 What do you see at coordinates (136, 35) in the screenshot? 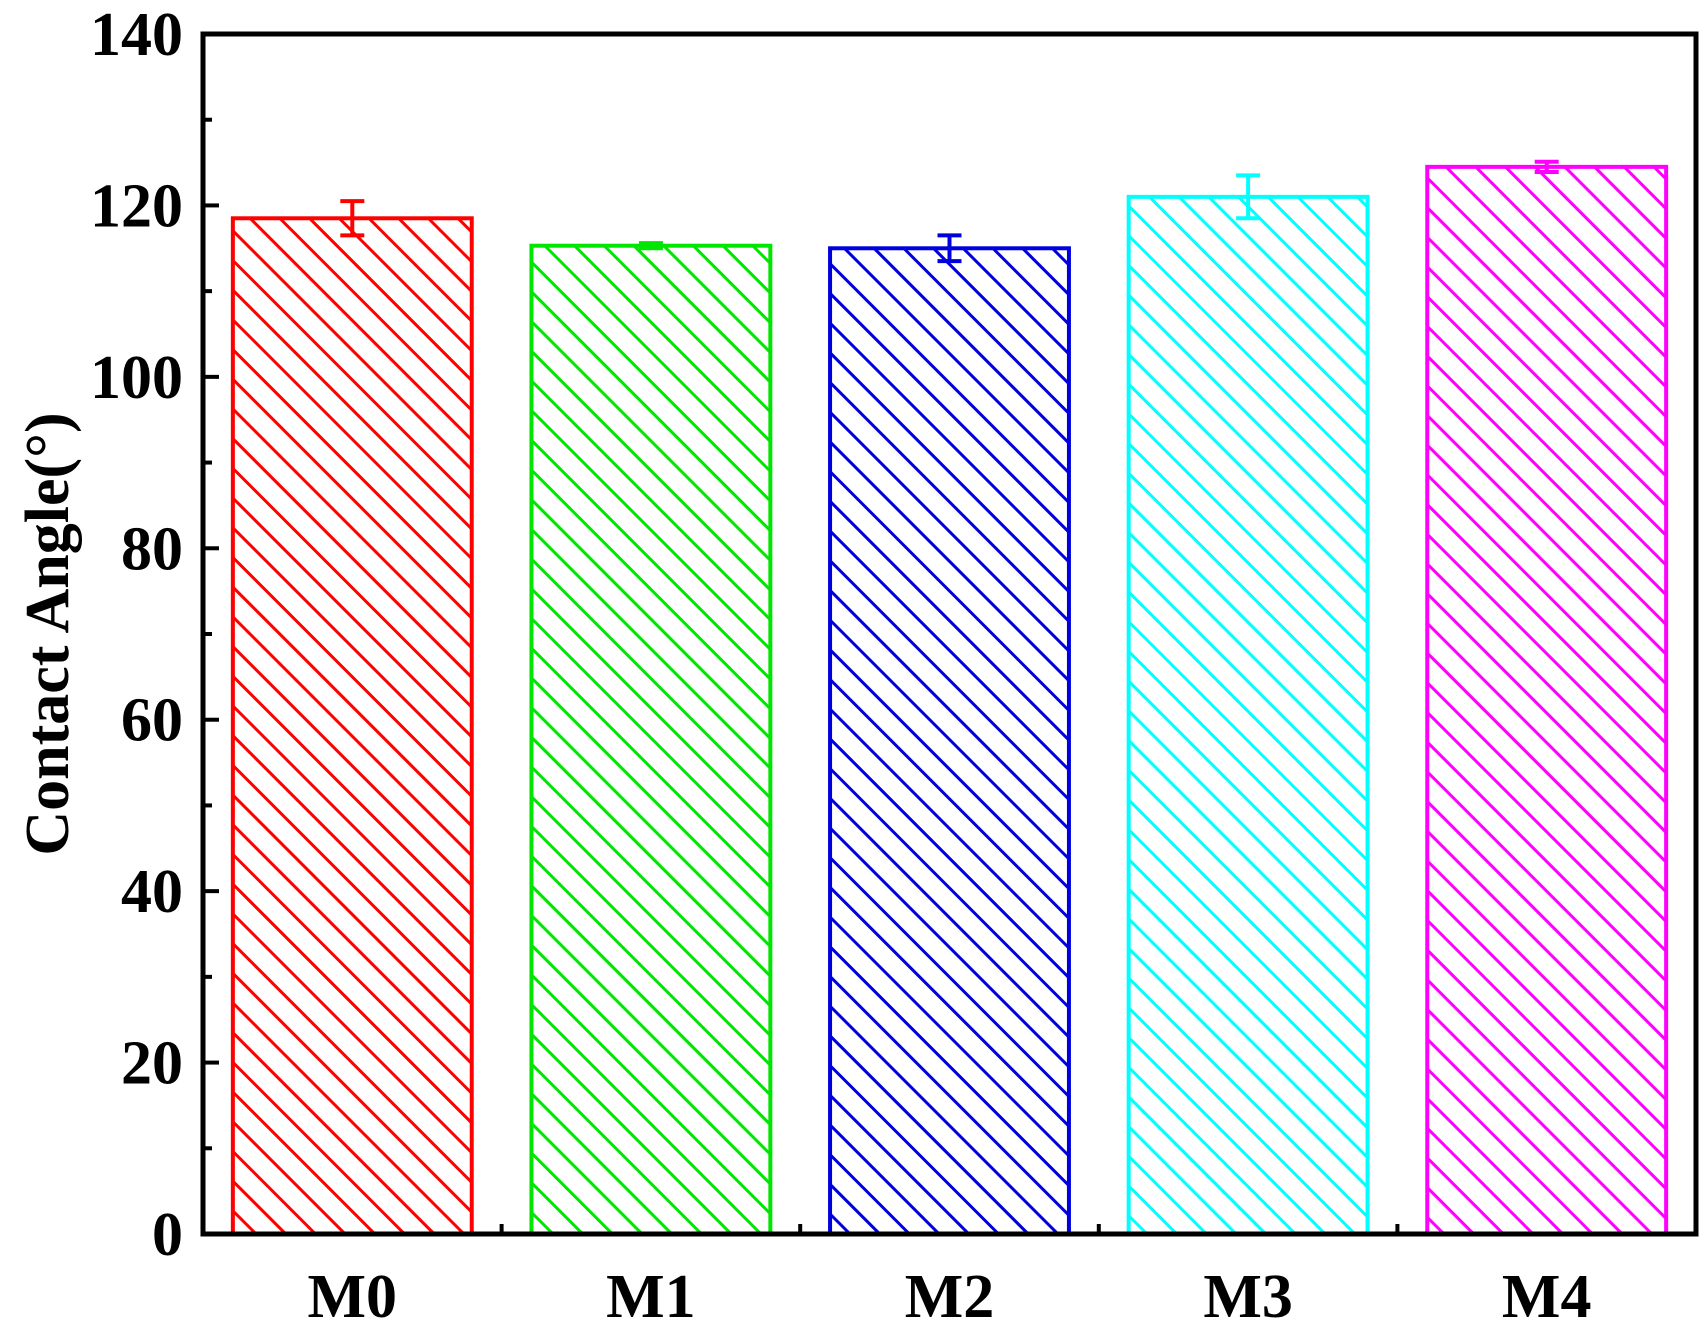
I see `y-tick-label: 140` at bounding box center [136, 35].